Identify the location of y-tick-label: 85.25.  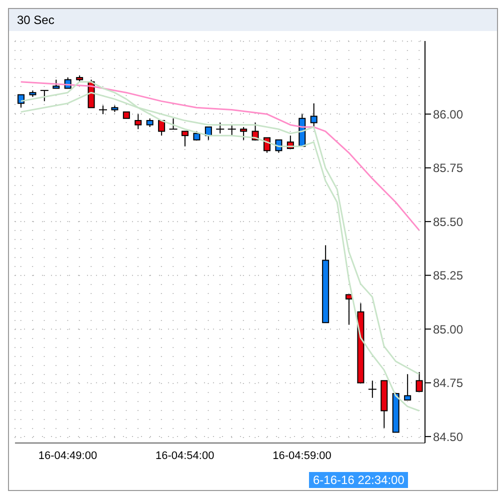
(448, 275).